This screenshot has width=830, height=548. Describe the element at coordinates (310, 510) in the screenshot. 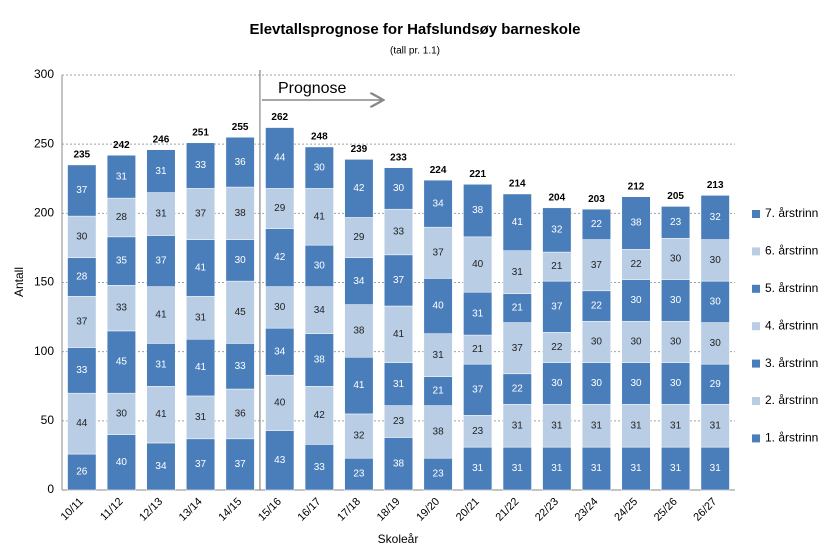

I see `x-tick-label: 16/17` at that location.